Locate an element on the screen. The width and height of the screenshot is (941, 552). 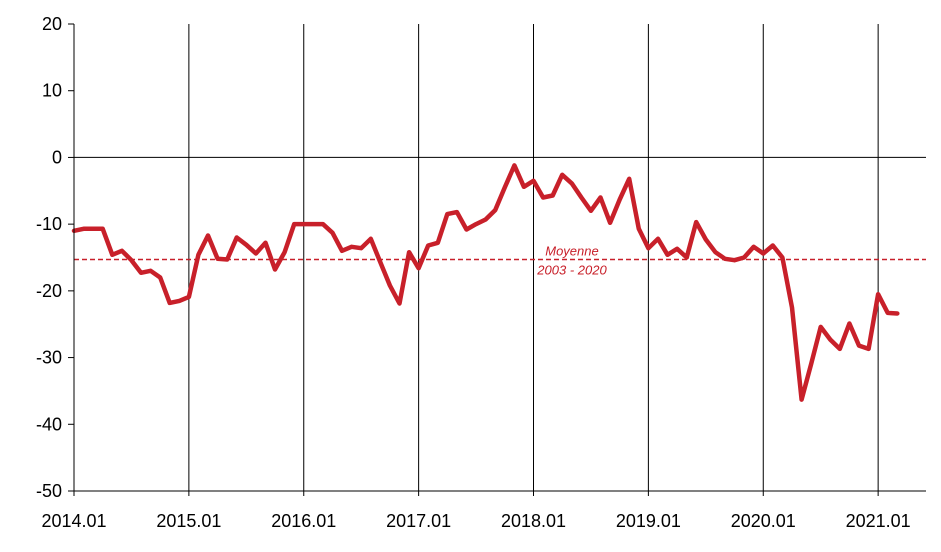
y-tick-label: -30 is located at coordinates (49, 358).